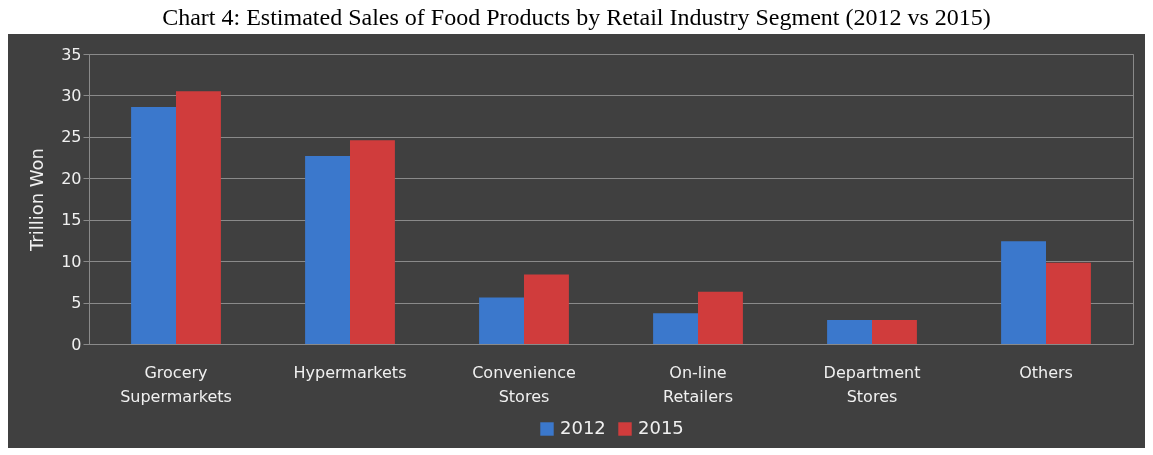  What do you see at coordinates (71, 137) in the screenshot?
I see `y-tick-label: 25` at bounding box center [71, 137].